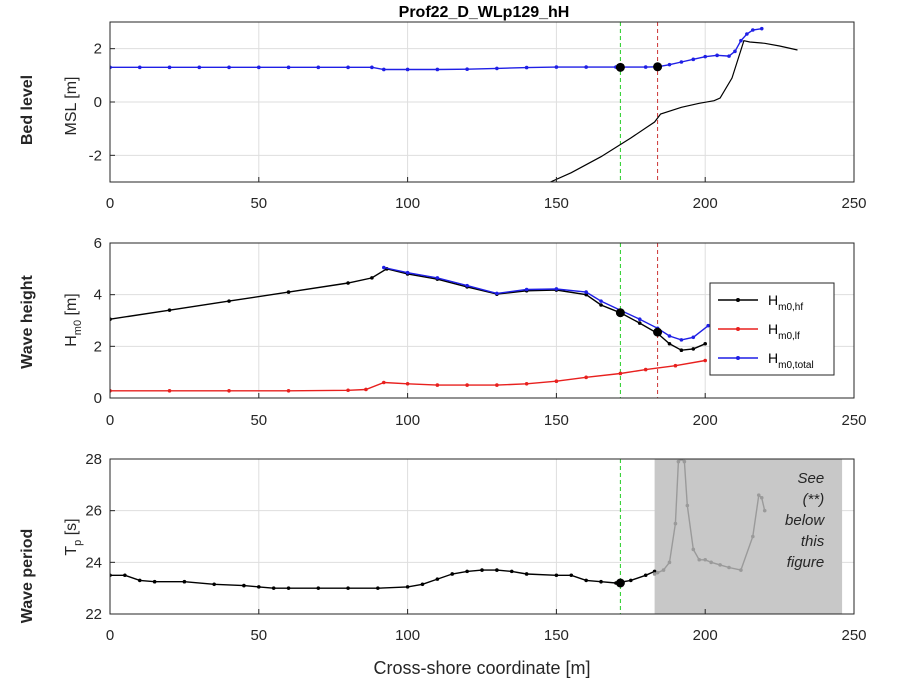 The width and height of the screenshot is (898, 680). What do you see at coordinates (98, 102) in the screenshot?
I see `y-tick-label: 0` at bounding box center [98, 102].